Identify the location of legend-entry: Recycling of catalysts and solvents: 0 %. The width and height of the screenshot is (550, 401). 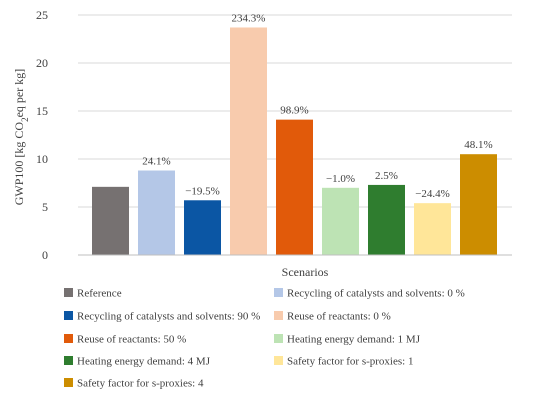
(376, 294).